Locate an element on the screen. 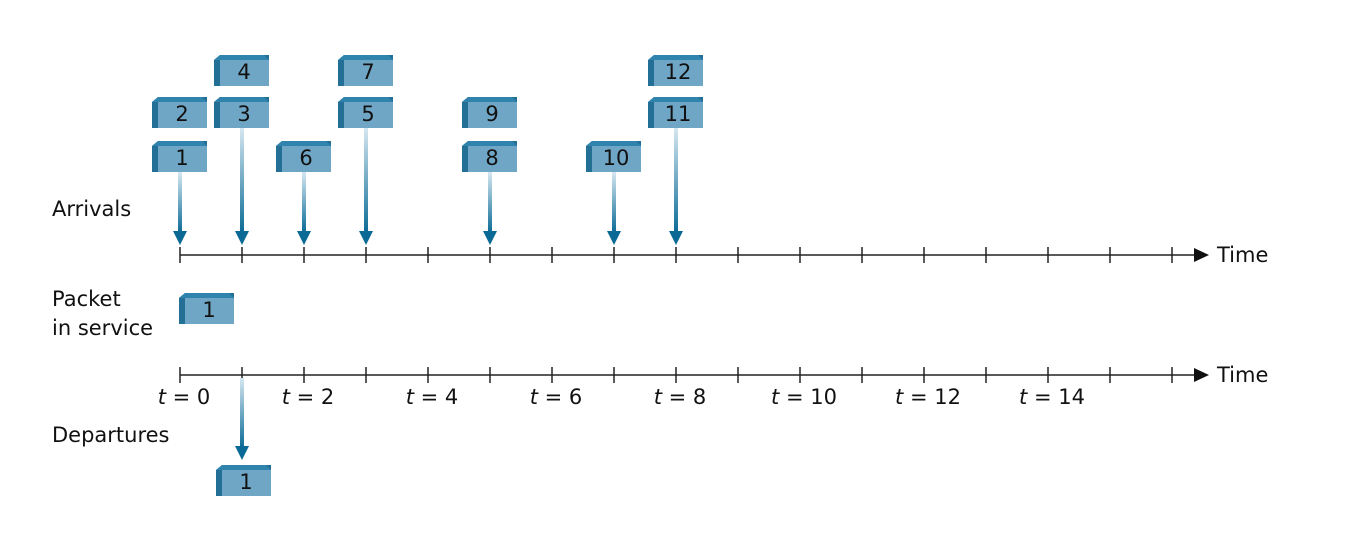  tick-label: t = 6 is located at coordinates (556, 397).